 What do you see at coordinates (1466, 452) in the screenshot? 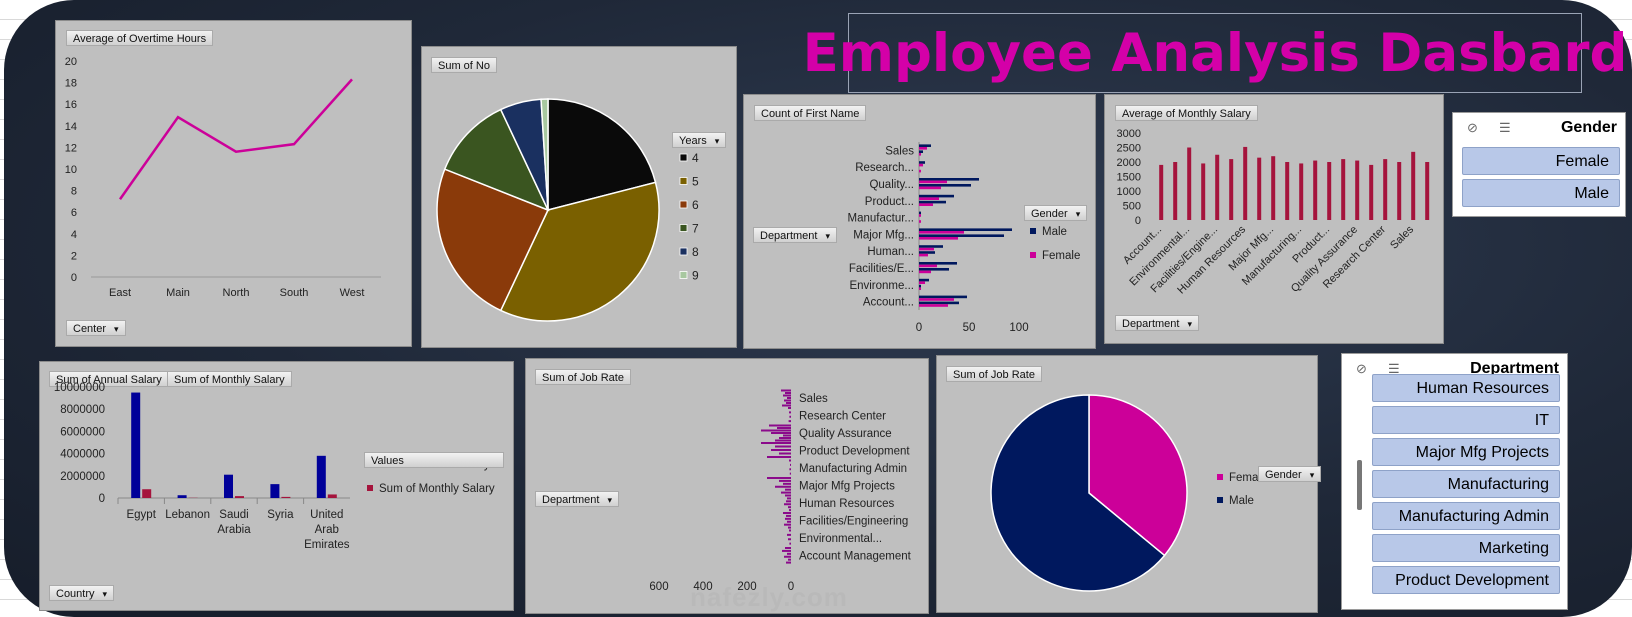
I see `department-slicer-item: Major Mfg Projects` at bounding box center [1466, 452].